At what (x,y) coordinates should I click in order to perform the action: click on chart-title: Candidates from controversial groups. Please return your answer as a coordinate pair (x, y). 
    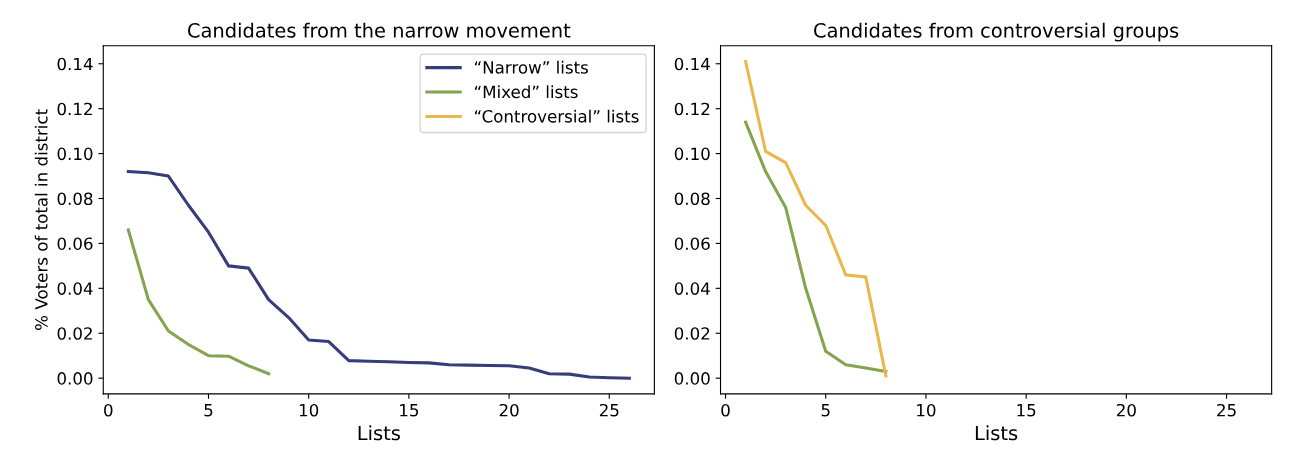
    Looking at the image, I should click on (996, 32).